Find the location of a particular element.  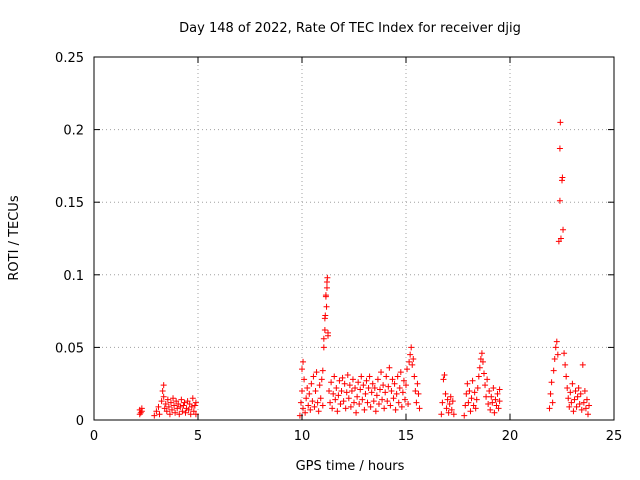

y-tick-label: 0.15 is located at coordinates (69, 203).